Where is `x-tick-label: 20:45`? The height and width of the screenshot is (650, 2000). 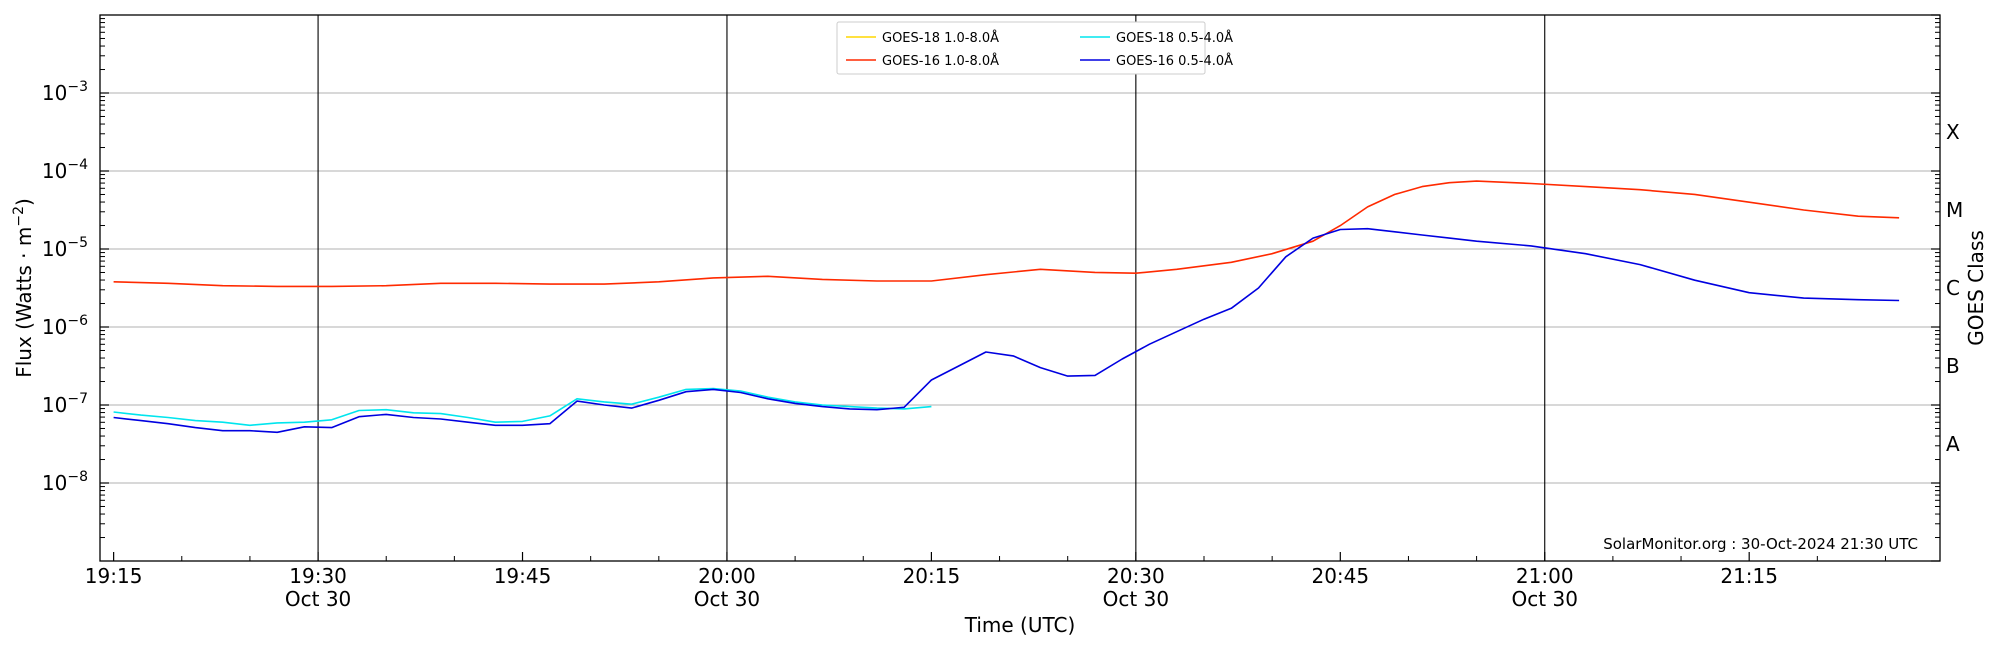
x-tick-label: 20:45 is located at coordinates (1340, 576).